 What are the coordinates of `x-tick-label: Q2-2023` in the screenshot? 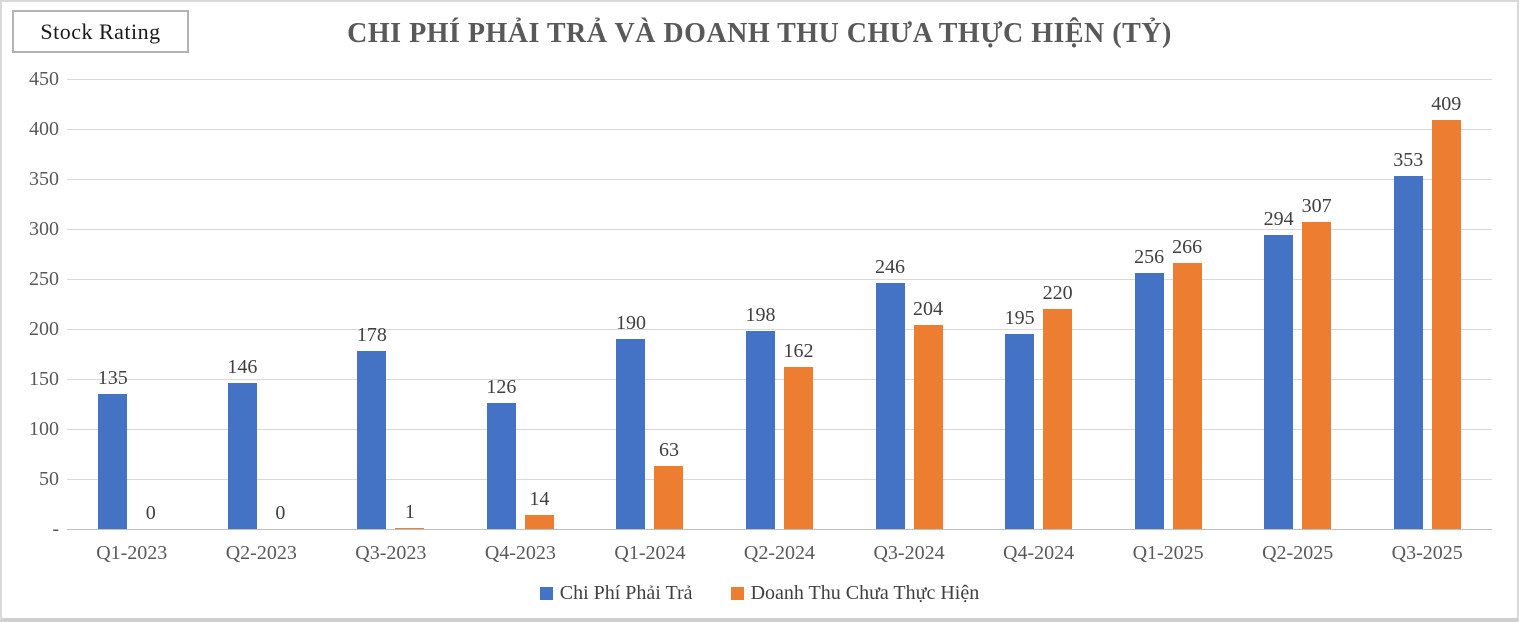 It's located at (261, 553).